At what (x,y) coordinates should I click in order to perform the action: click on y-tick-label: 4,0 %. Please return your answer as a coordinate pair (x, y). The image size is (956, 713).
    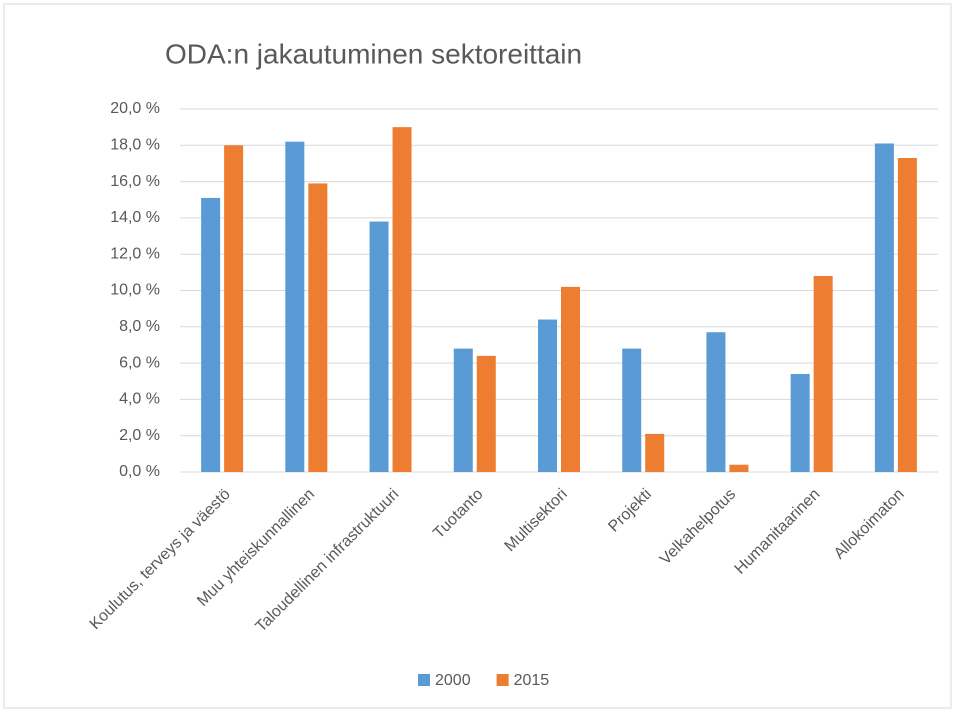
    Looking at the image, I should click on (139, 399).